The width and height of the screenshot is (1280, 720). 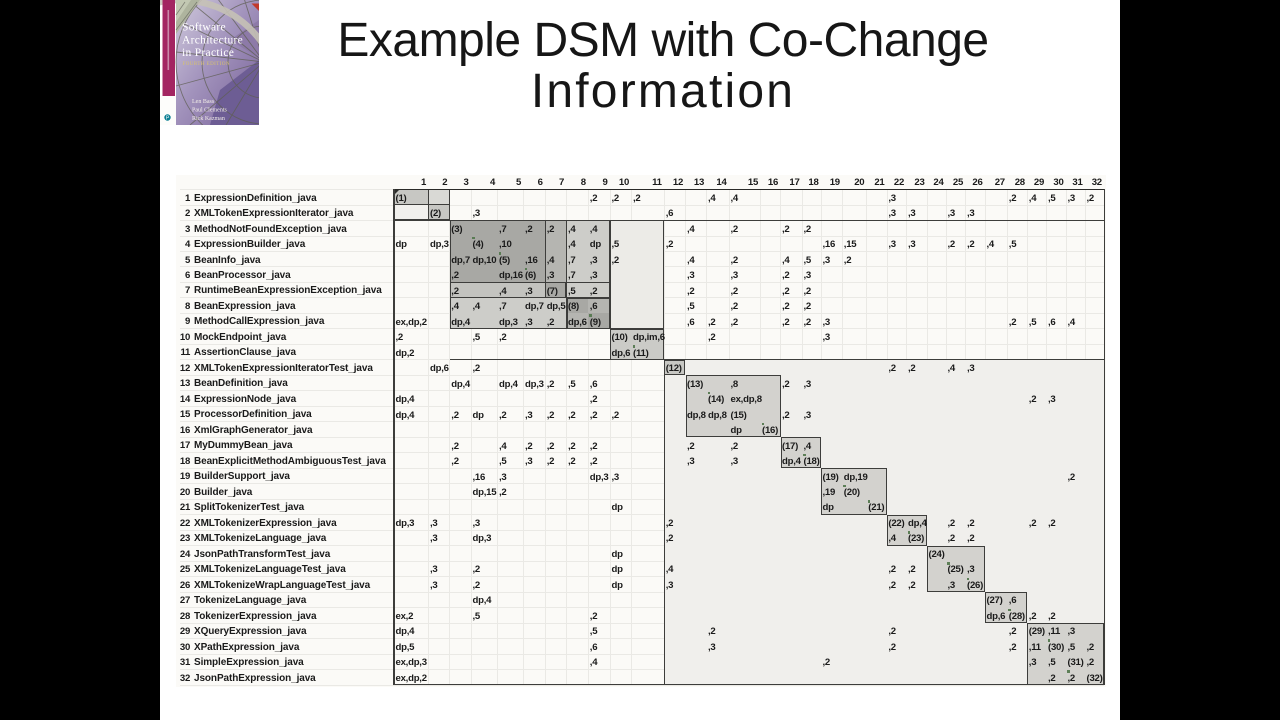 What do you see at coordinates (206, 64) in the screenshot?
I see `svg-text: FOURTH EDITION` at bounding box center [206, 64].